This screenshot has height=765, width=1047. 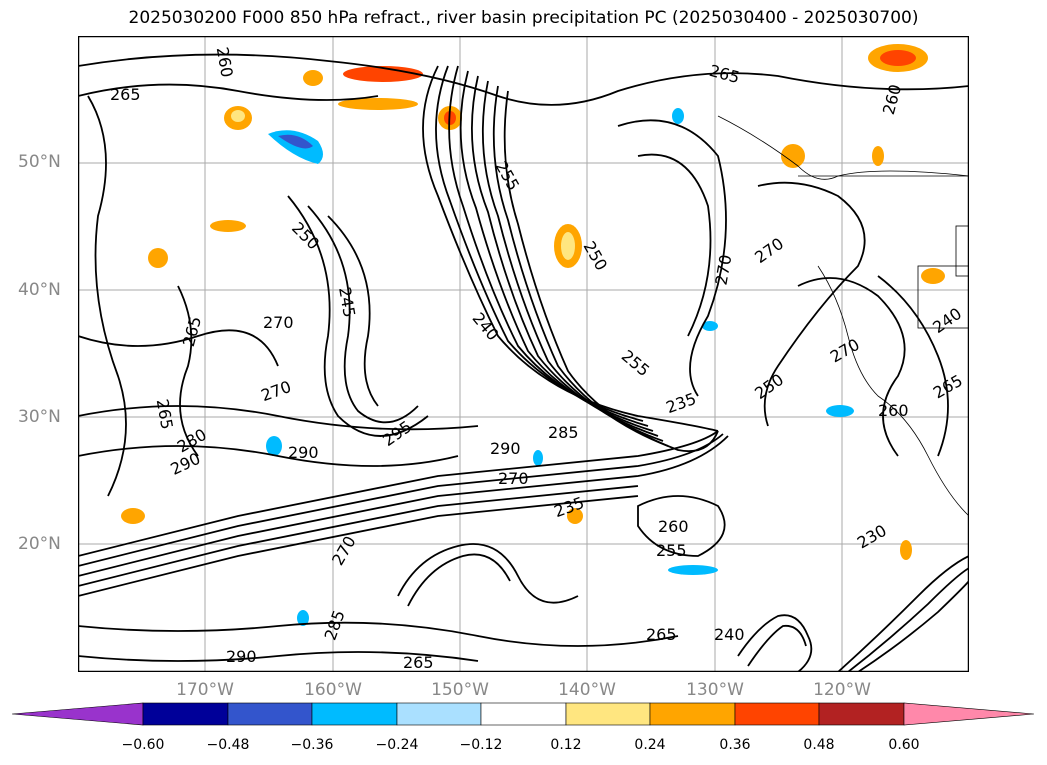 I want to click on colorbar-tick-label: 0.60, so click(x=904, y=745).